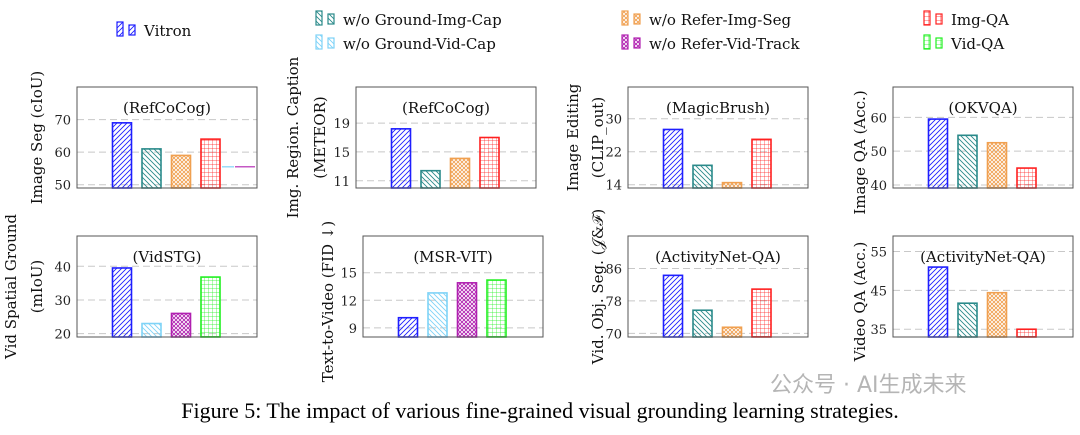  What do you see at coordinates (860, 302) in the screenshot?
I see `y-axis-label: Video QA (Acc.)` at bounding box center [860, 302].